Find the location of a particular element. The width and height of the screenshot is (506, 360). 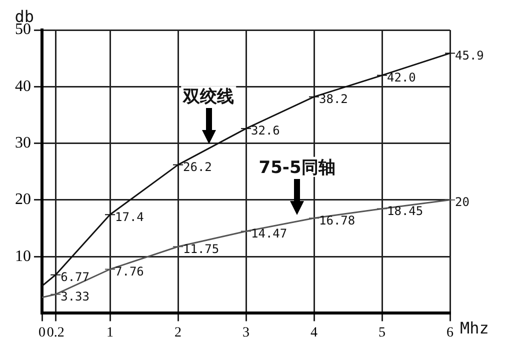

data-label: 11.75 is located at coordinates (201, 249).